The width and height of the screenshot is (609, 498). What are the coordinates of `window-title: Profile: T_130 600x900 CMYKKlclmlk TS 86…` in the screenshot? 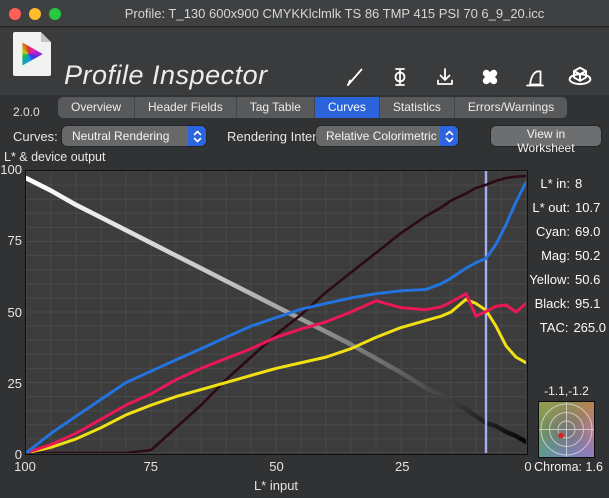 It's located at (334, 13).